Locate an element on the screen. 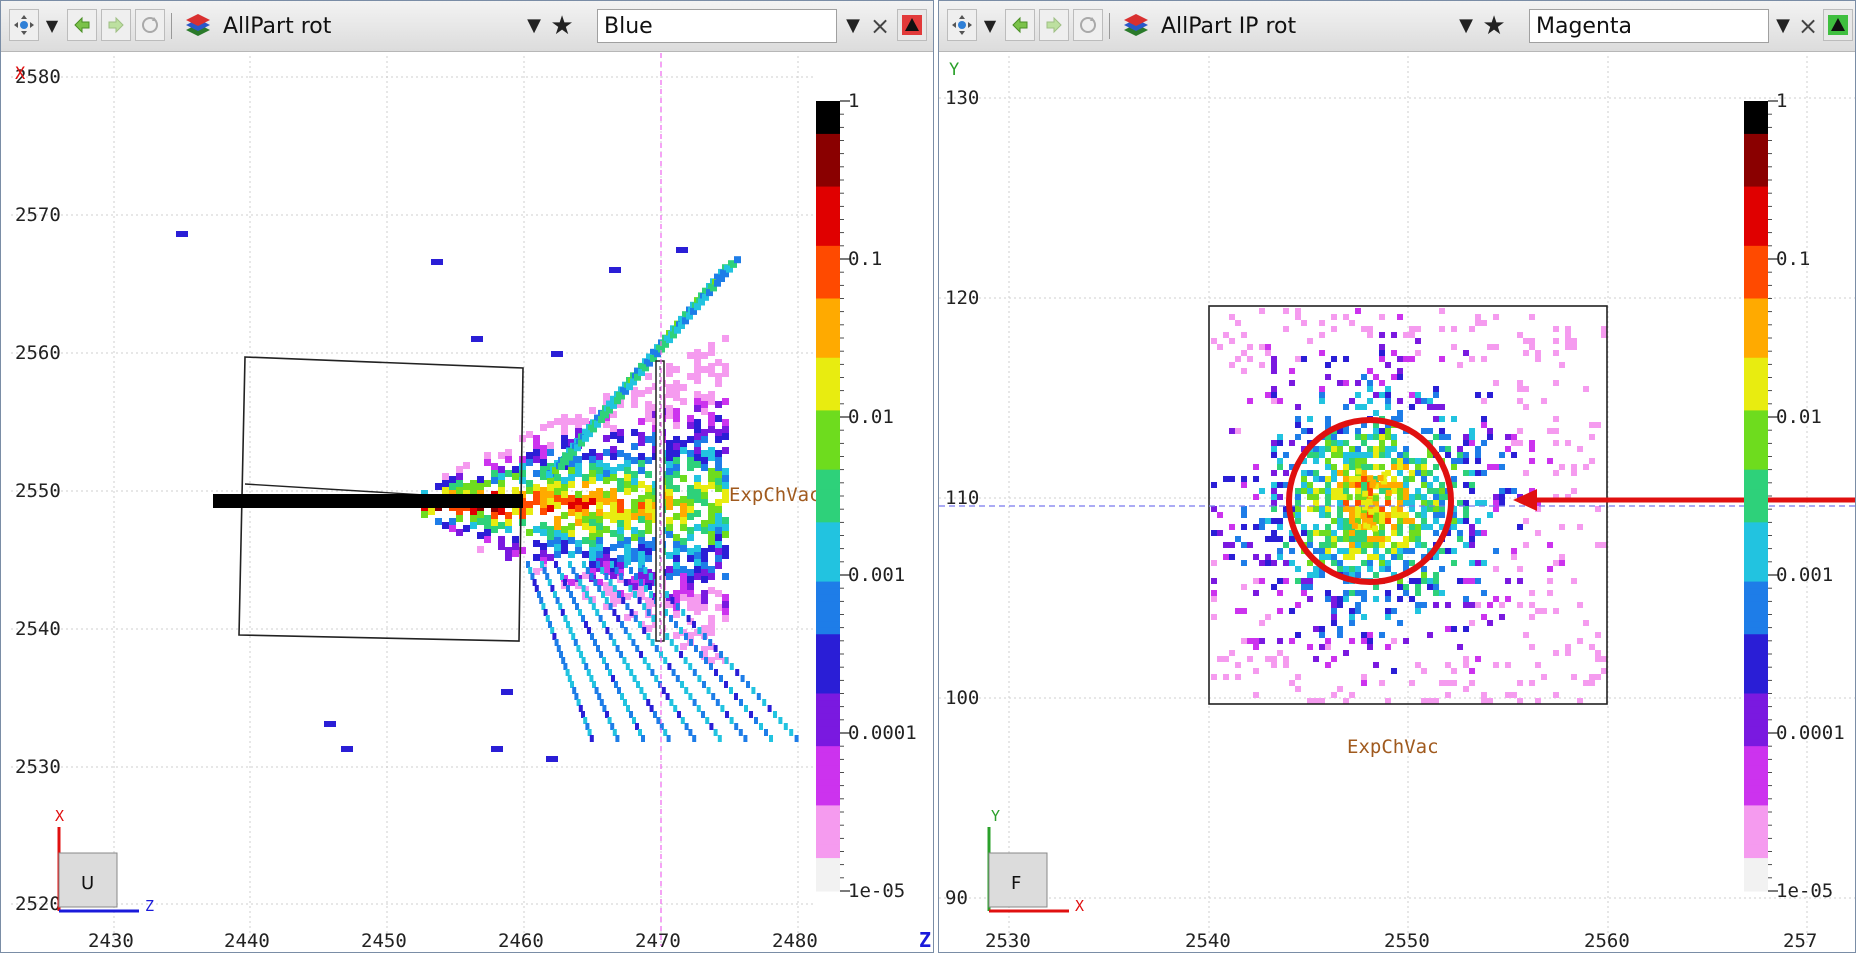  x-tick-label: 2550 is located at coordinates (1407, 941).